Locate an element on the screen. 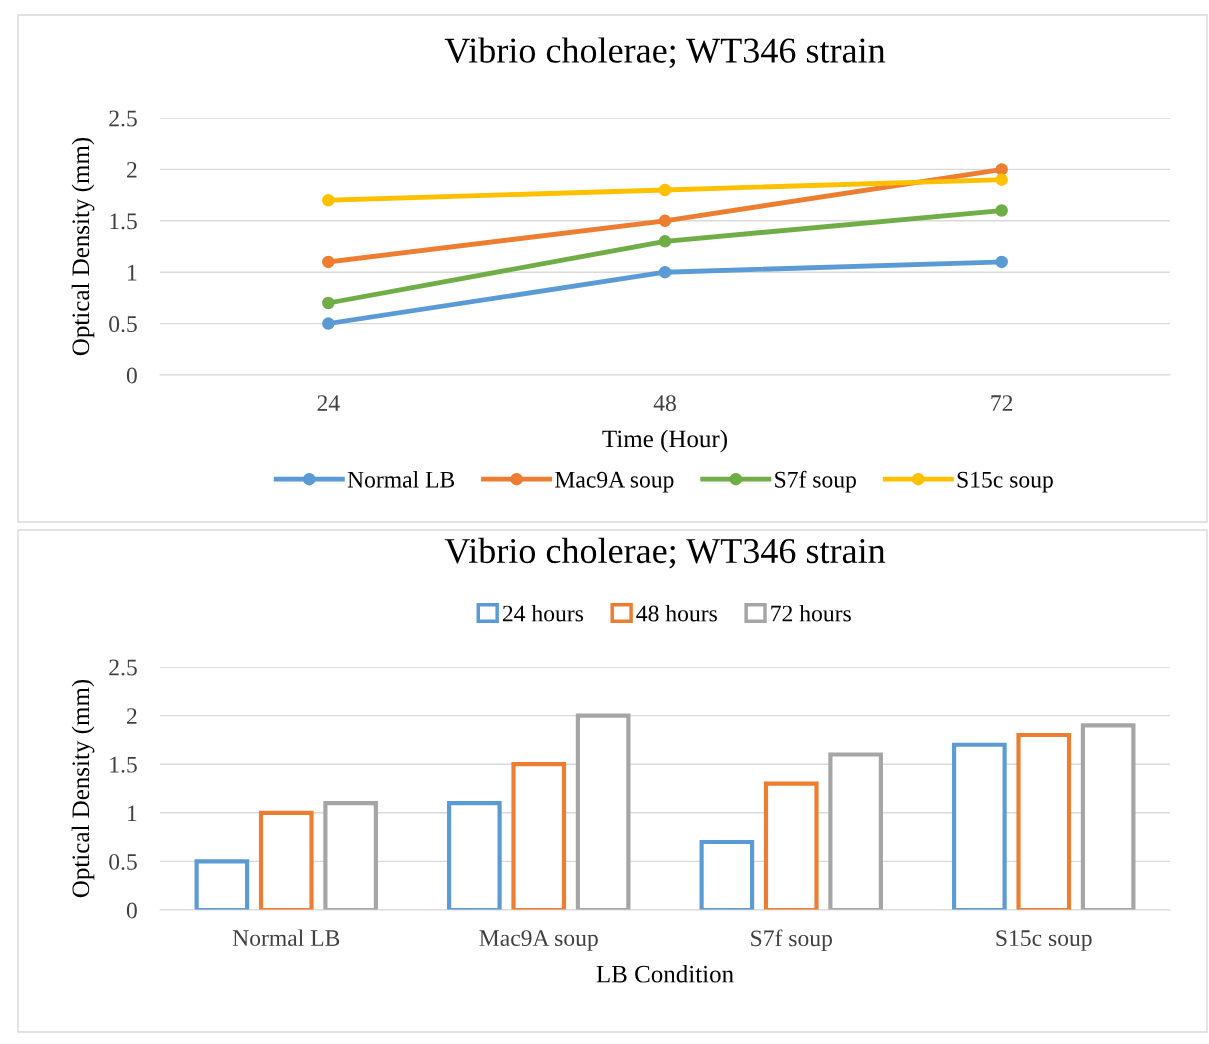  x-tick-label: 24 is located at coordinates (328, 403).